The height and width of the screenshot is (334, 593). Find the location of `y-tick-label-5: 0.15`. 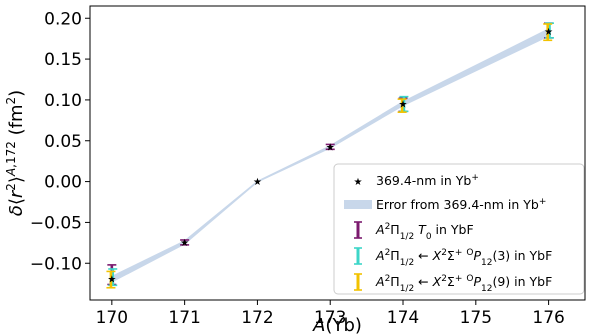

y-tick-label-5: 0.15 is located at coordinates (63, 60).